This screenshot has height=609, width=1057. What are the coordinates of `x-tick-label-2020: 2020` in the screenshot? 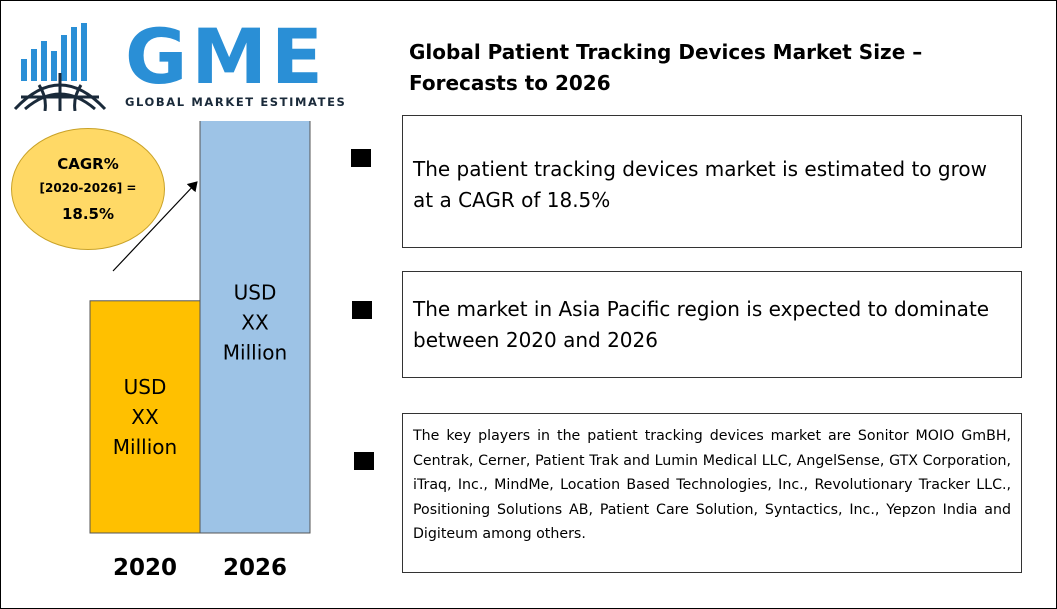 It's located at (145, 568).